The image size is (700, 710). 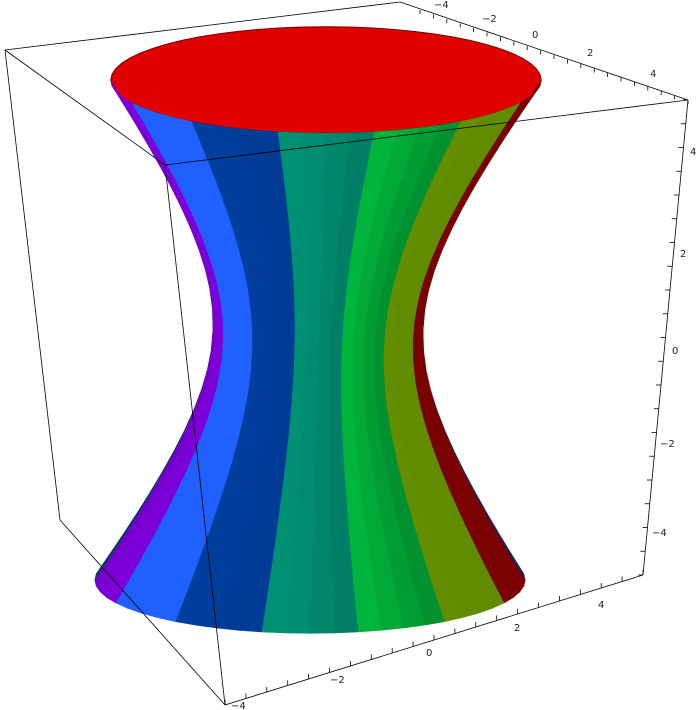 What do you see at coordinates (659, 533) in the screenshot?
I see `vertical-tick-4: −4` at bounding box center [659, 533].